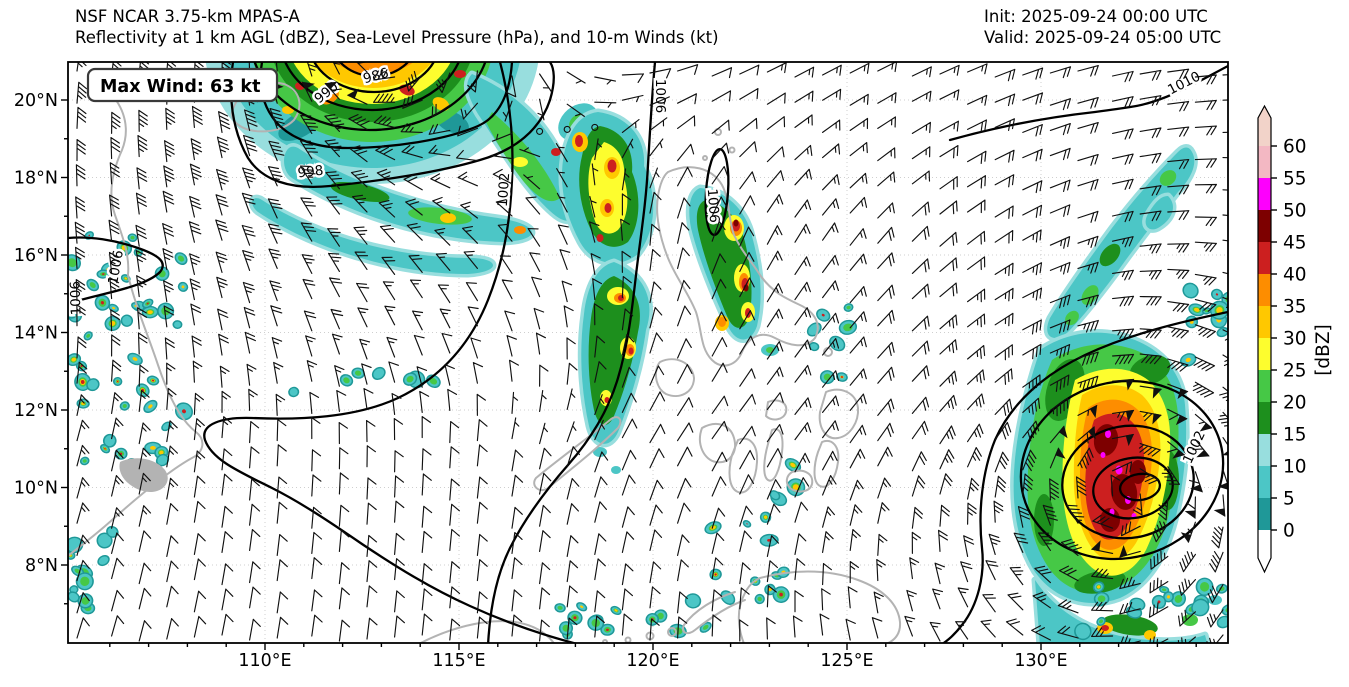 This screenshot has height=687, width=1349. I want to click on colorbar-over-arrow, so click(1264, 126).